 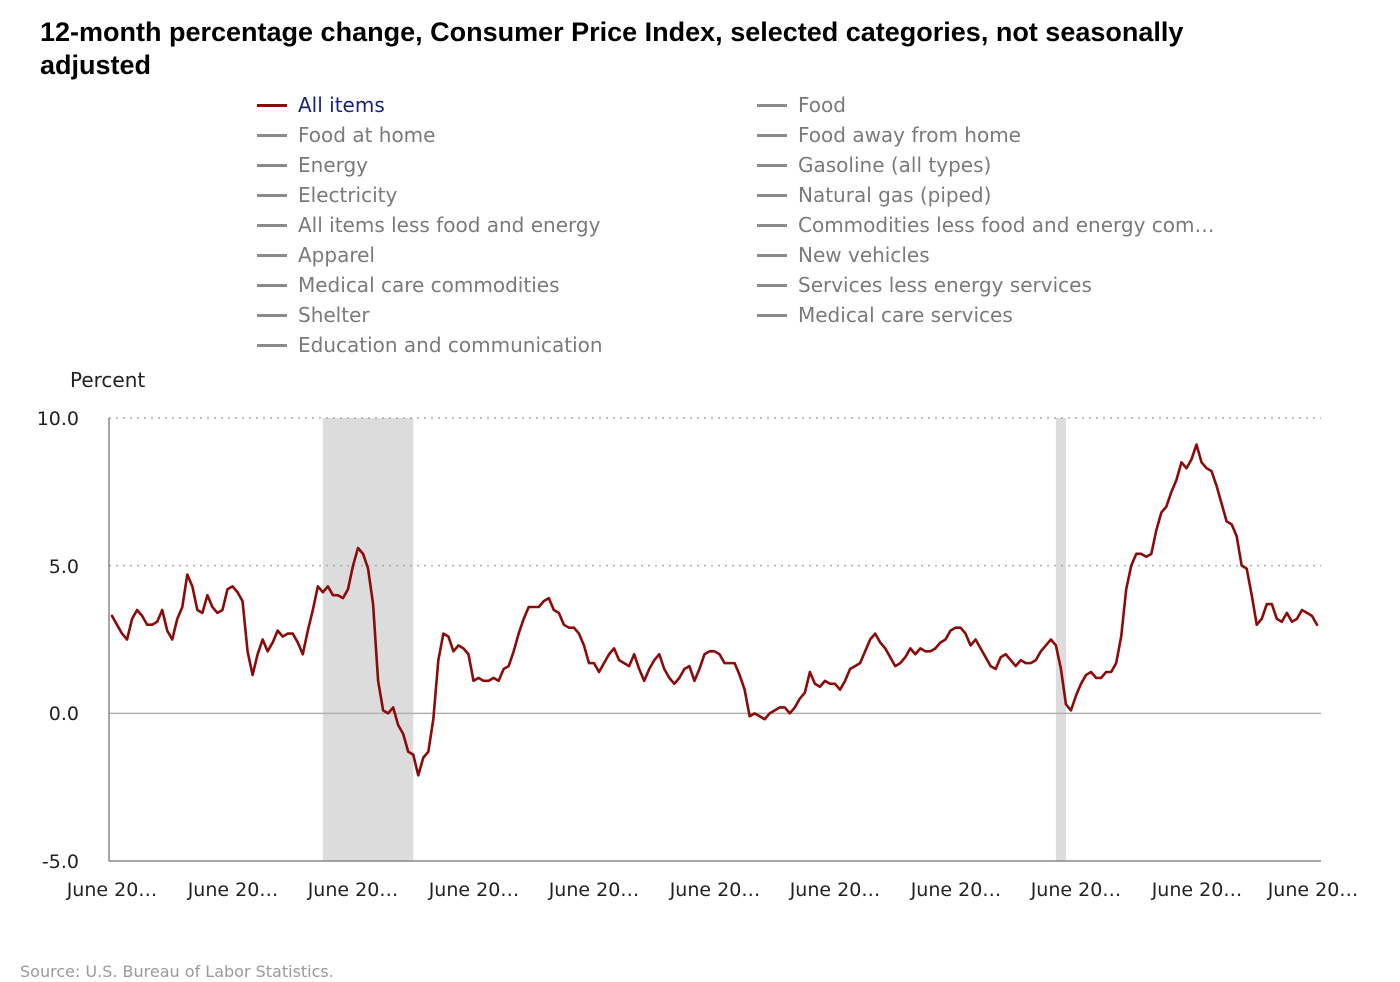 I want to click on y-tick-label: 5.0, so click(x=64, y=567).